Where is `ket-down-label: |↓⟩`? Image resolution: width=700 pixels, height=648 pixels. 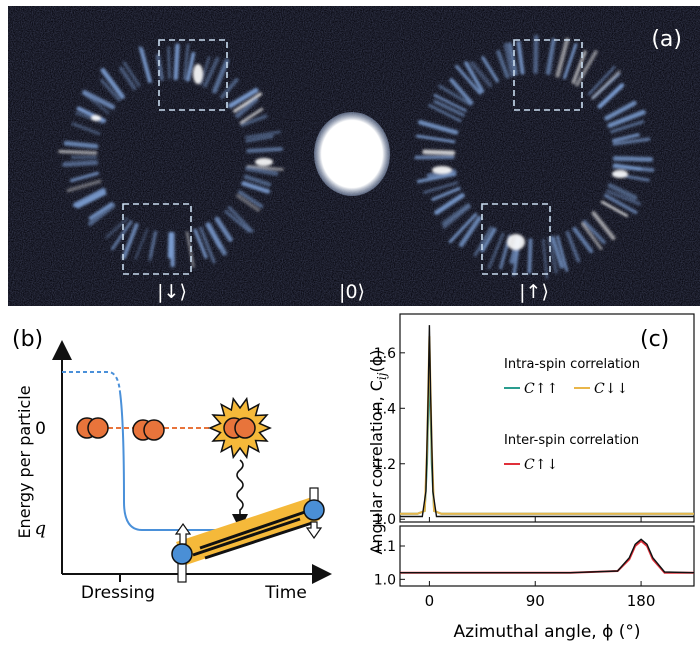
ket-down-label: |↓⟩ is located at coordinates (172, 292).